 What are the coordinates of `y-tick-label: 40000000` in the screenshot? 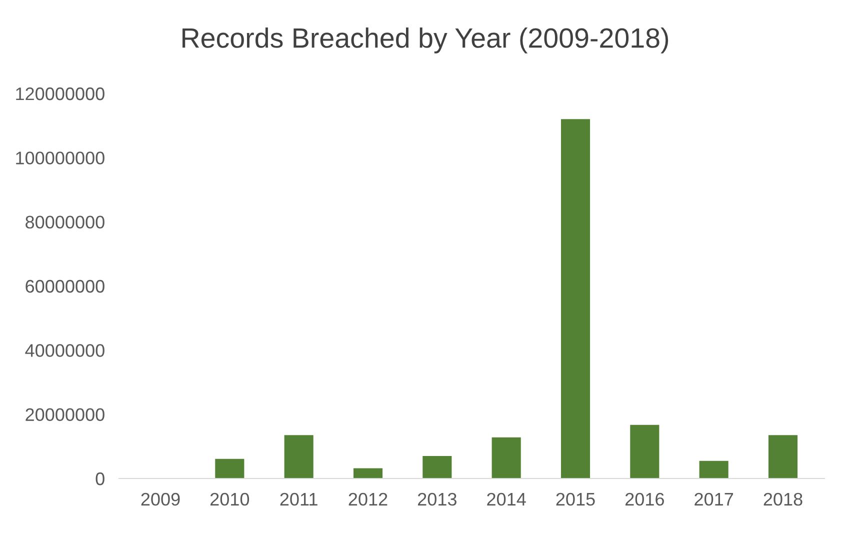 It's located at (64, 350).